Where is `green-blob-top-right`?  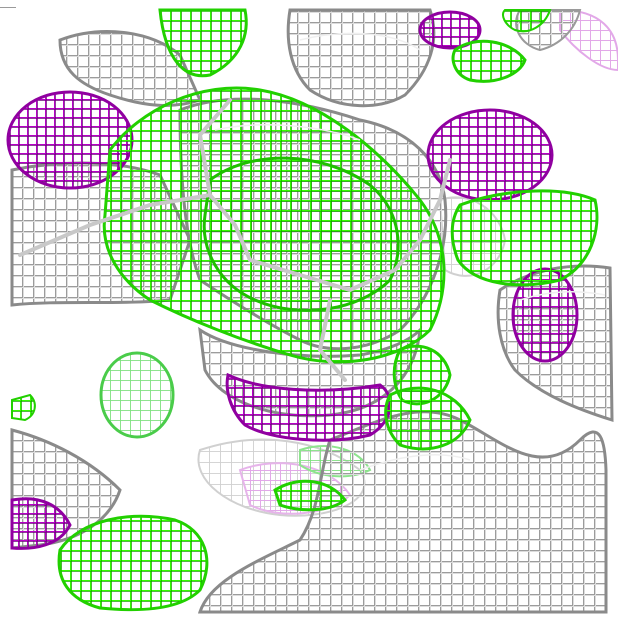
green-blob-top-right is located at coordinates (489, 61).